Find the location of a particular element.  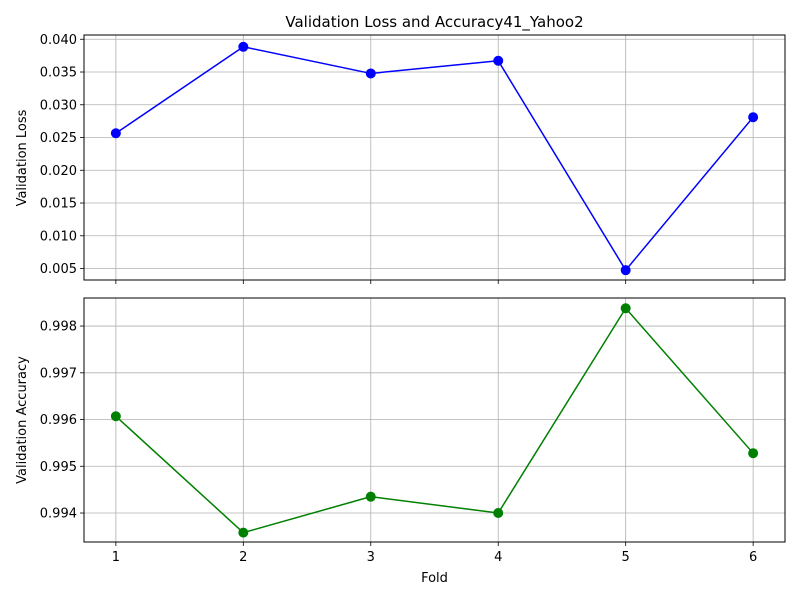

x-tick-label: 4 is located at coordinates (498, 557).